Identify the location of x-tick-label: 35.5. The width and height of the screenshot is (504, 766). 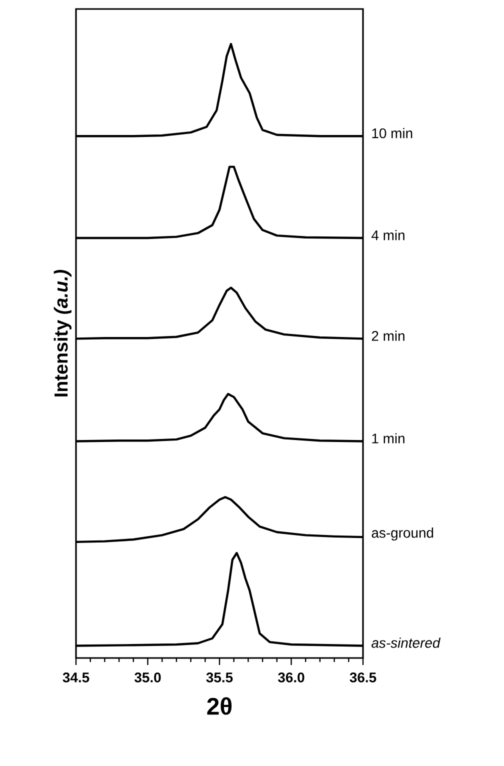
(219, 677).